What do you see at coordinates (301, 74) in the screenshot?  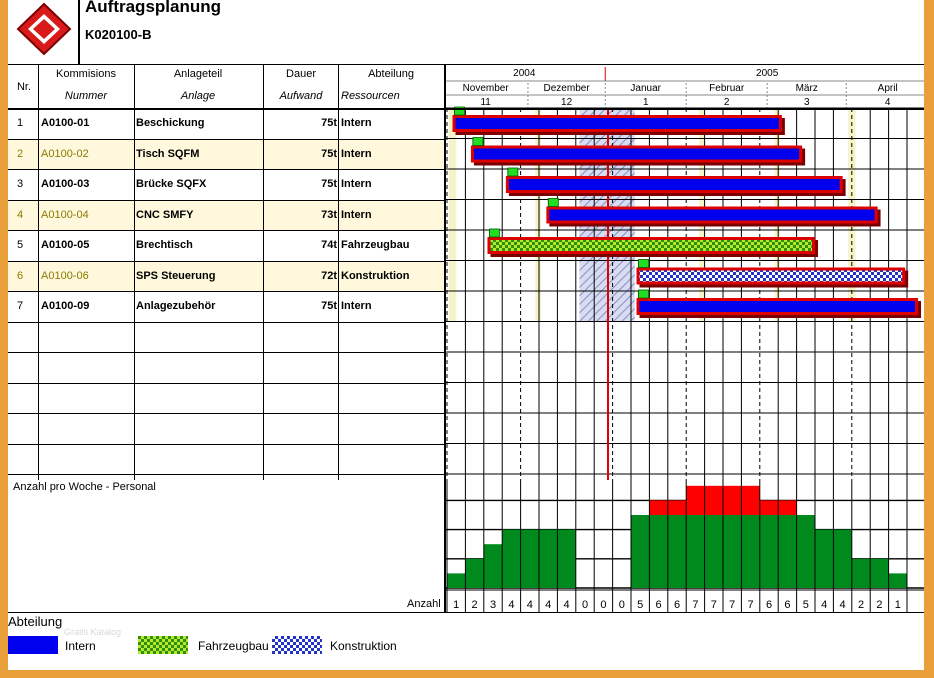 I see `col-header-dauer: Dauer` at bounding box center [301, 74].